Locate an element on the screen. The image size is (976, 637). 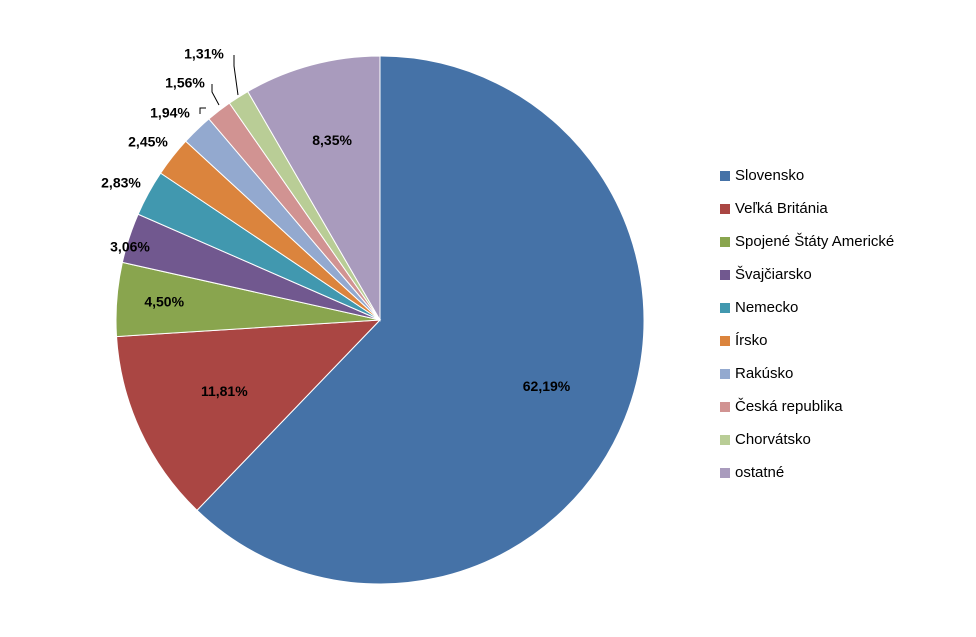
legend-item-slovensko: Slovensko is located at coordinates (762, 175).